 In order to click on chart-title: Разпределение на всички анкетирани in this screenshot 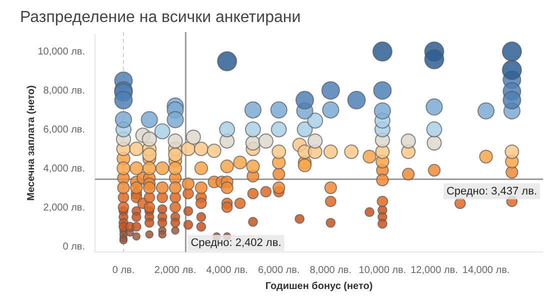, I will do `click(160, 17)`.